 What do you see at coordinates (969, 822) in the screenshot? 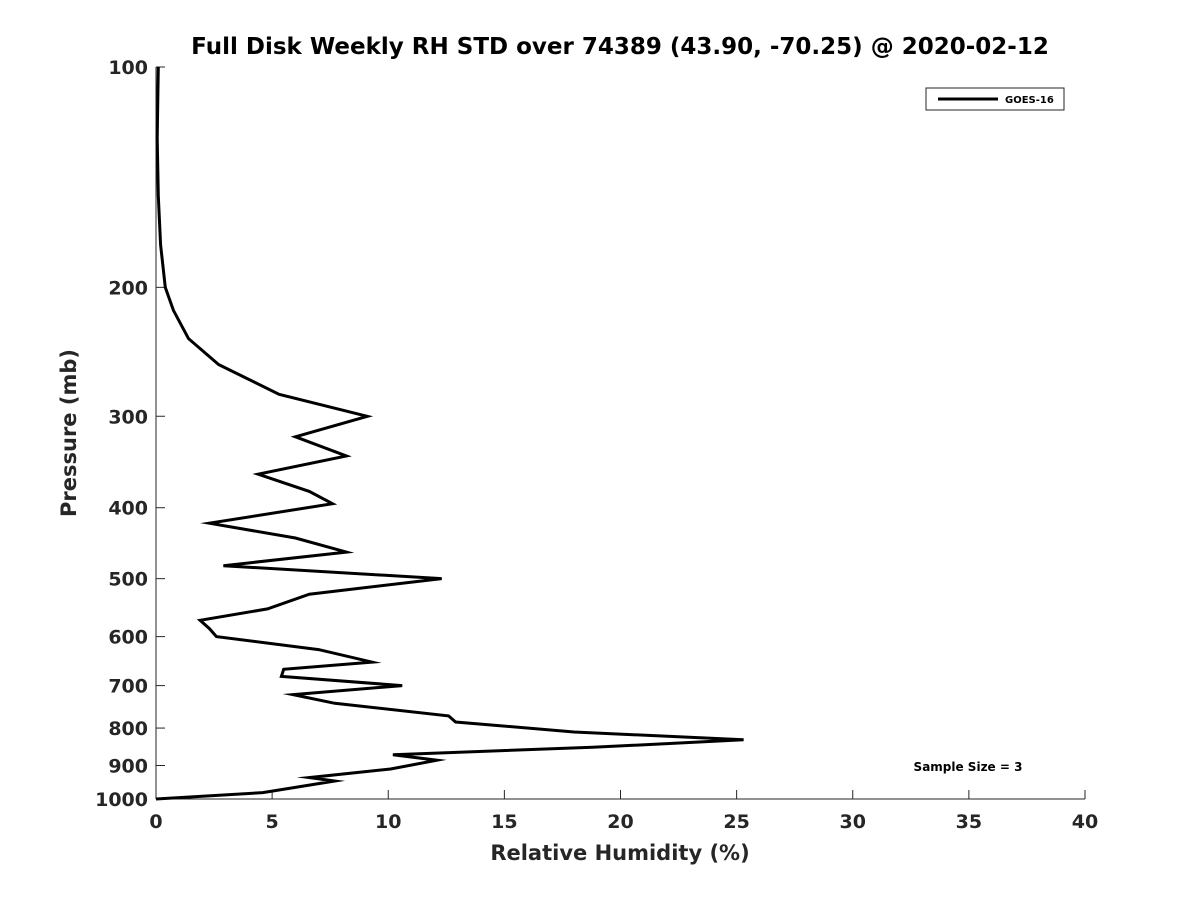
I see `x-tick-label: 35` at bounding box center [969, 822].